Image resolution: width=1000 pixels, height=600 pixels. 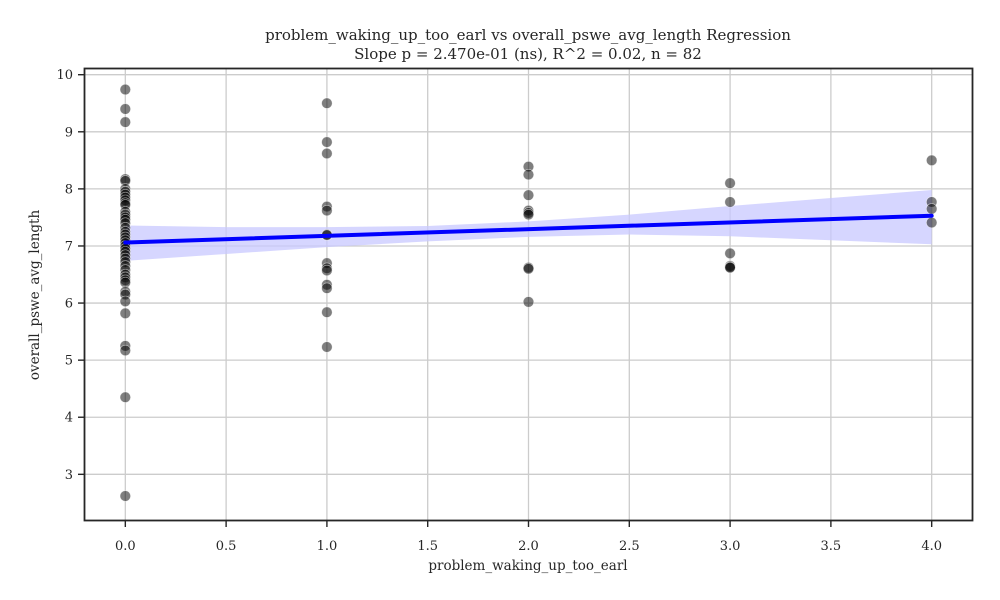 What do you see at coordinates (69, 418) in the screenshot?
I see `y-tick-label: 4` at bounding box center [69, 418].